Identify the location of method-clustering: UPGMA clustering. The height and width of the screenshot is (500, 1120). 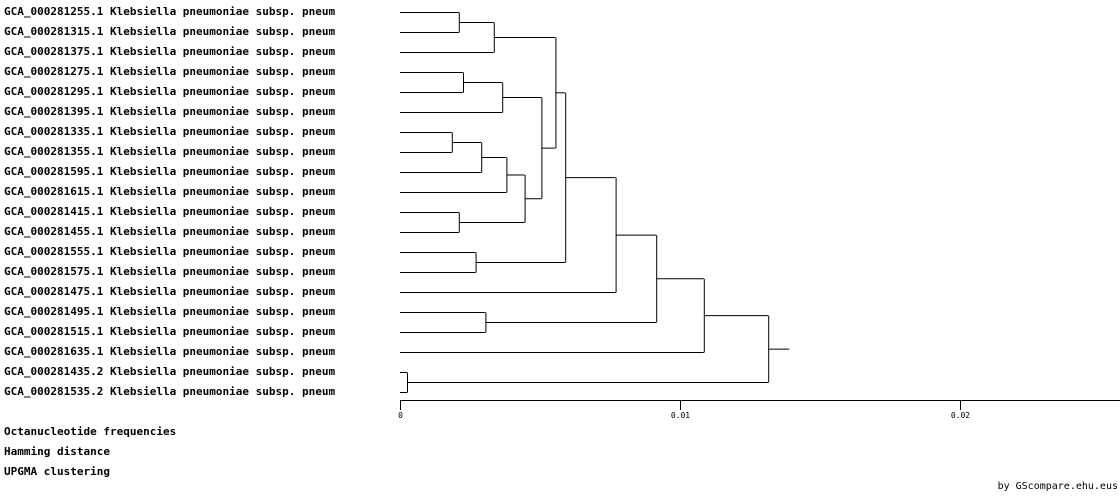
(57, 471).